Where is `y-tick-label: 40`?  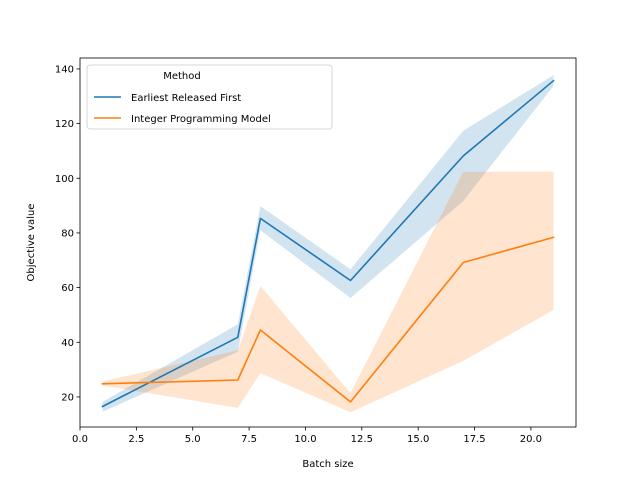 y-tick-label: 40 is located at coordinates (67, 343).